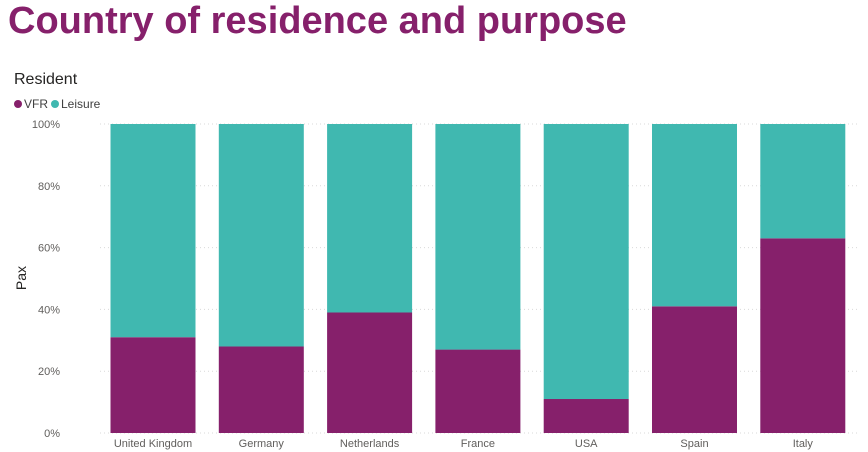 The image size is (868, 452). Describe the element at coordinates (46, 125) in the screenshot. I see `y-tick-label: 100%` at that location.